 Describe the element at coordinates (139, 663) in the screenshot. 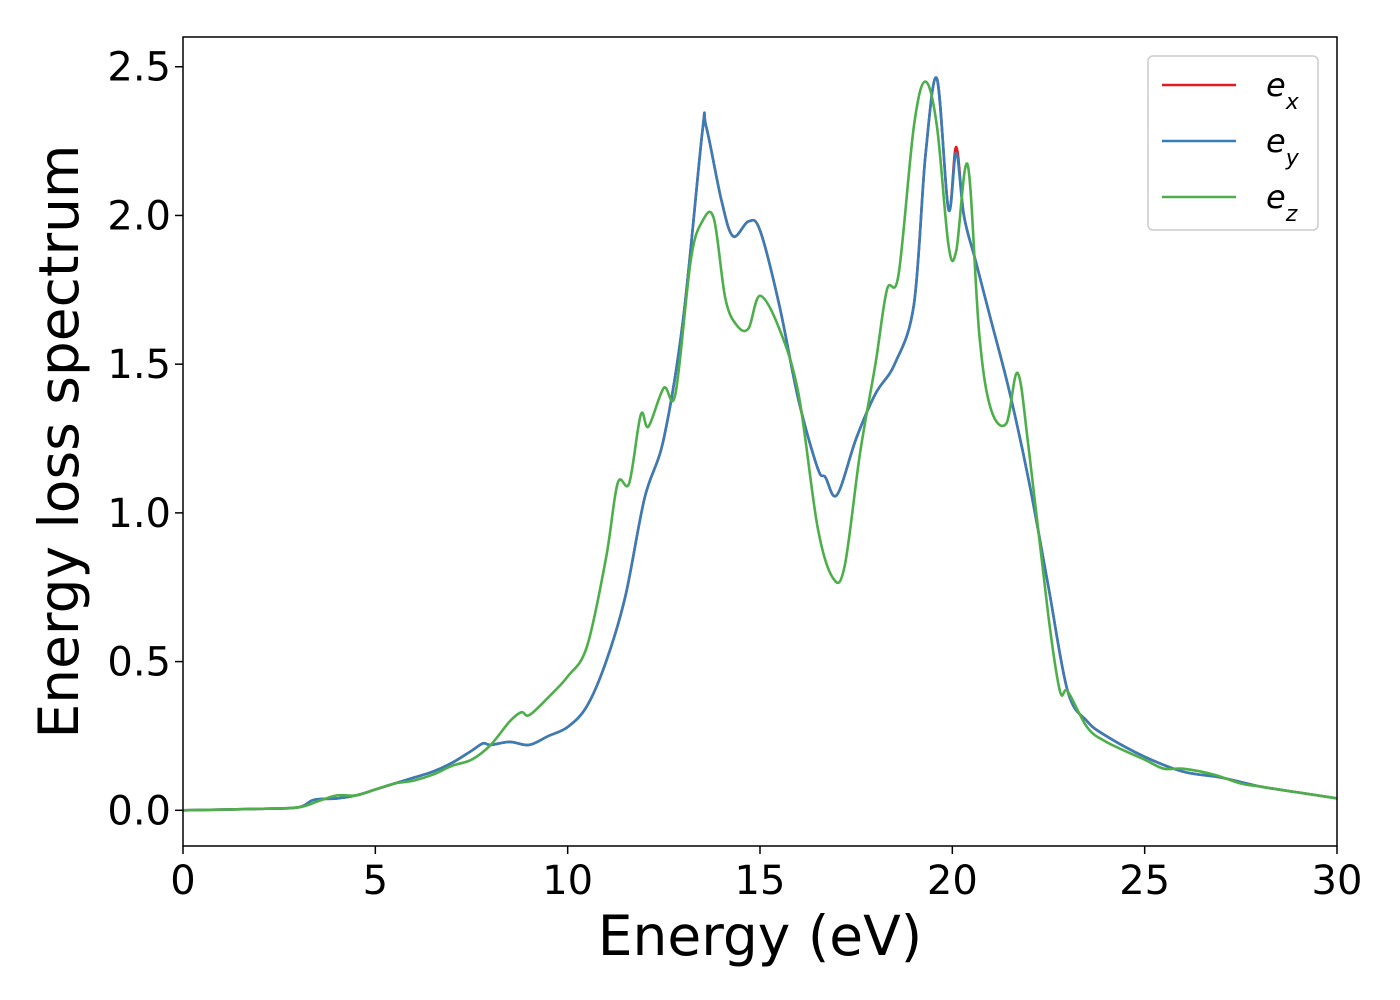

I see `y-tick-label: 0.5` at that location.